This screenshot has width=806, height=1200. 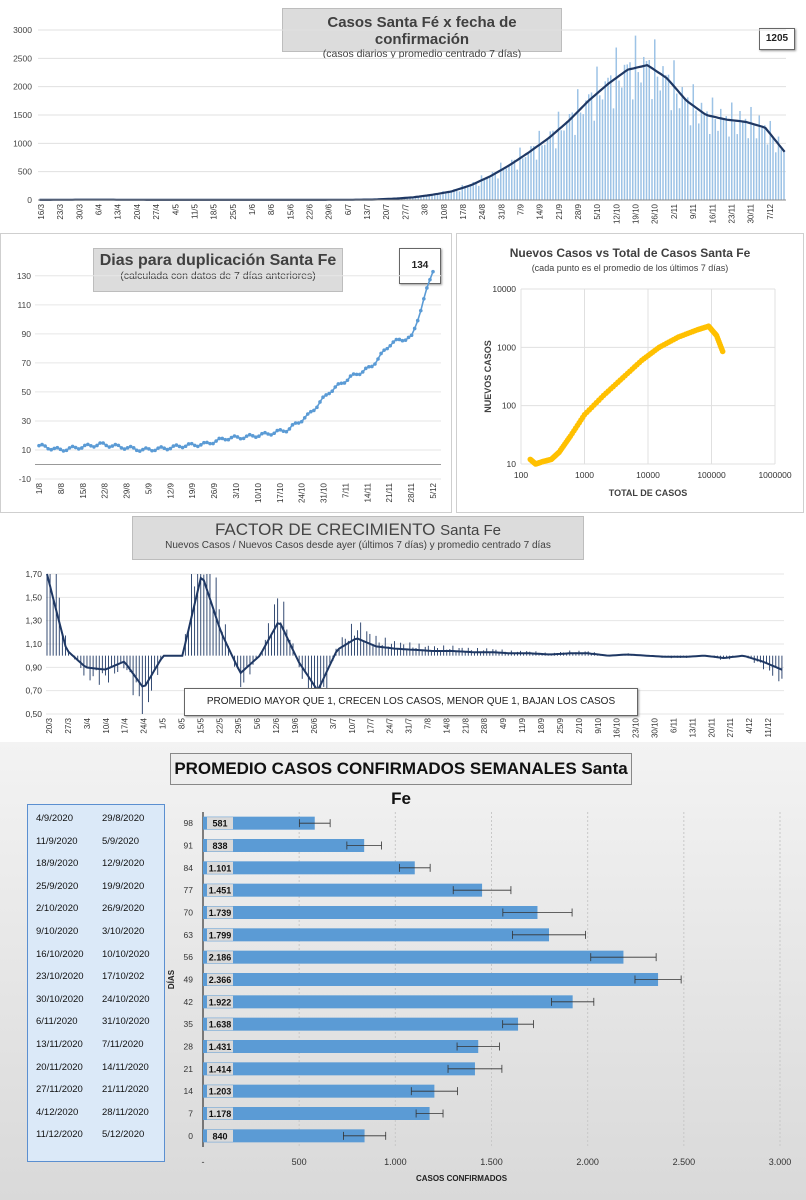 I want to click on week-end-date: 25/9/2020, so click(x=57, y=886).